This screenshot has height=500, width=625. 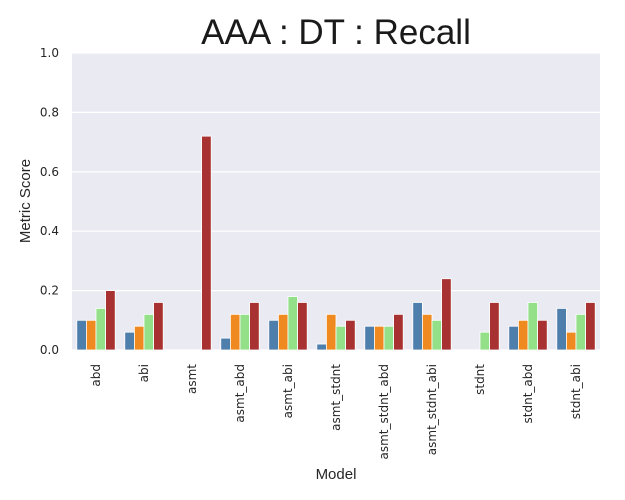 What do you see at coordinates (432, 409) in the screenshot?
I see `x-tick-label: asmt_stdnt_abi` at bounding box center [432, 409].